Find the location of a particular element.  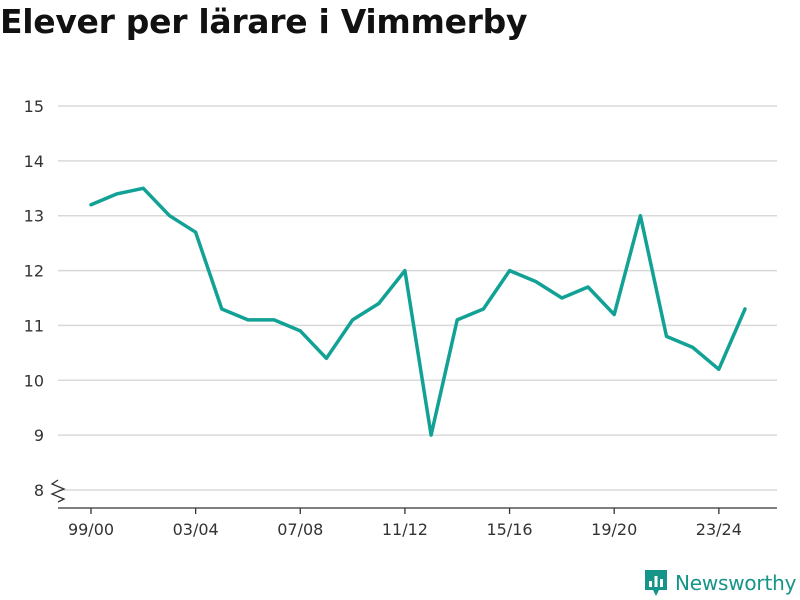

brand-name: Newsworthy is located at coordinates (736, 583).